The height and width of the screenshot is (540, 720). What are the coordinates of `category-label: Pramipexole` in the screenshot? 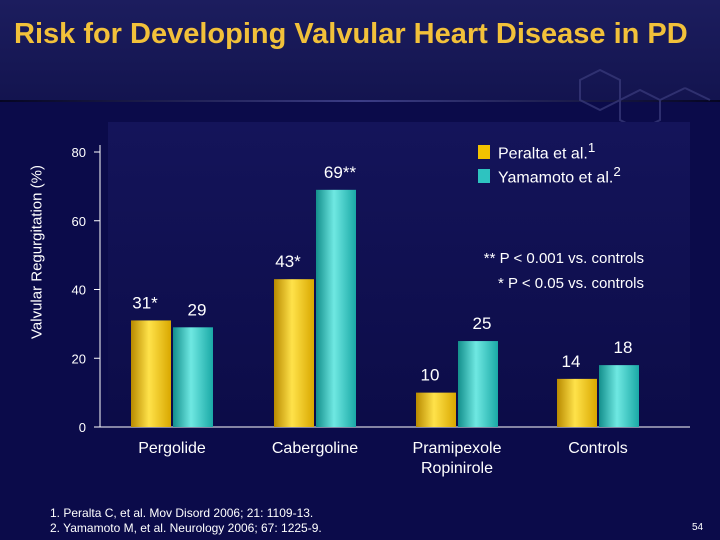 It's located at (457, 448).